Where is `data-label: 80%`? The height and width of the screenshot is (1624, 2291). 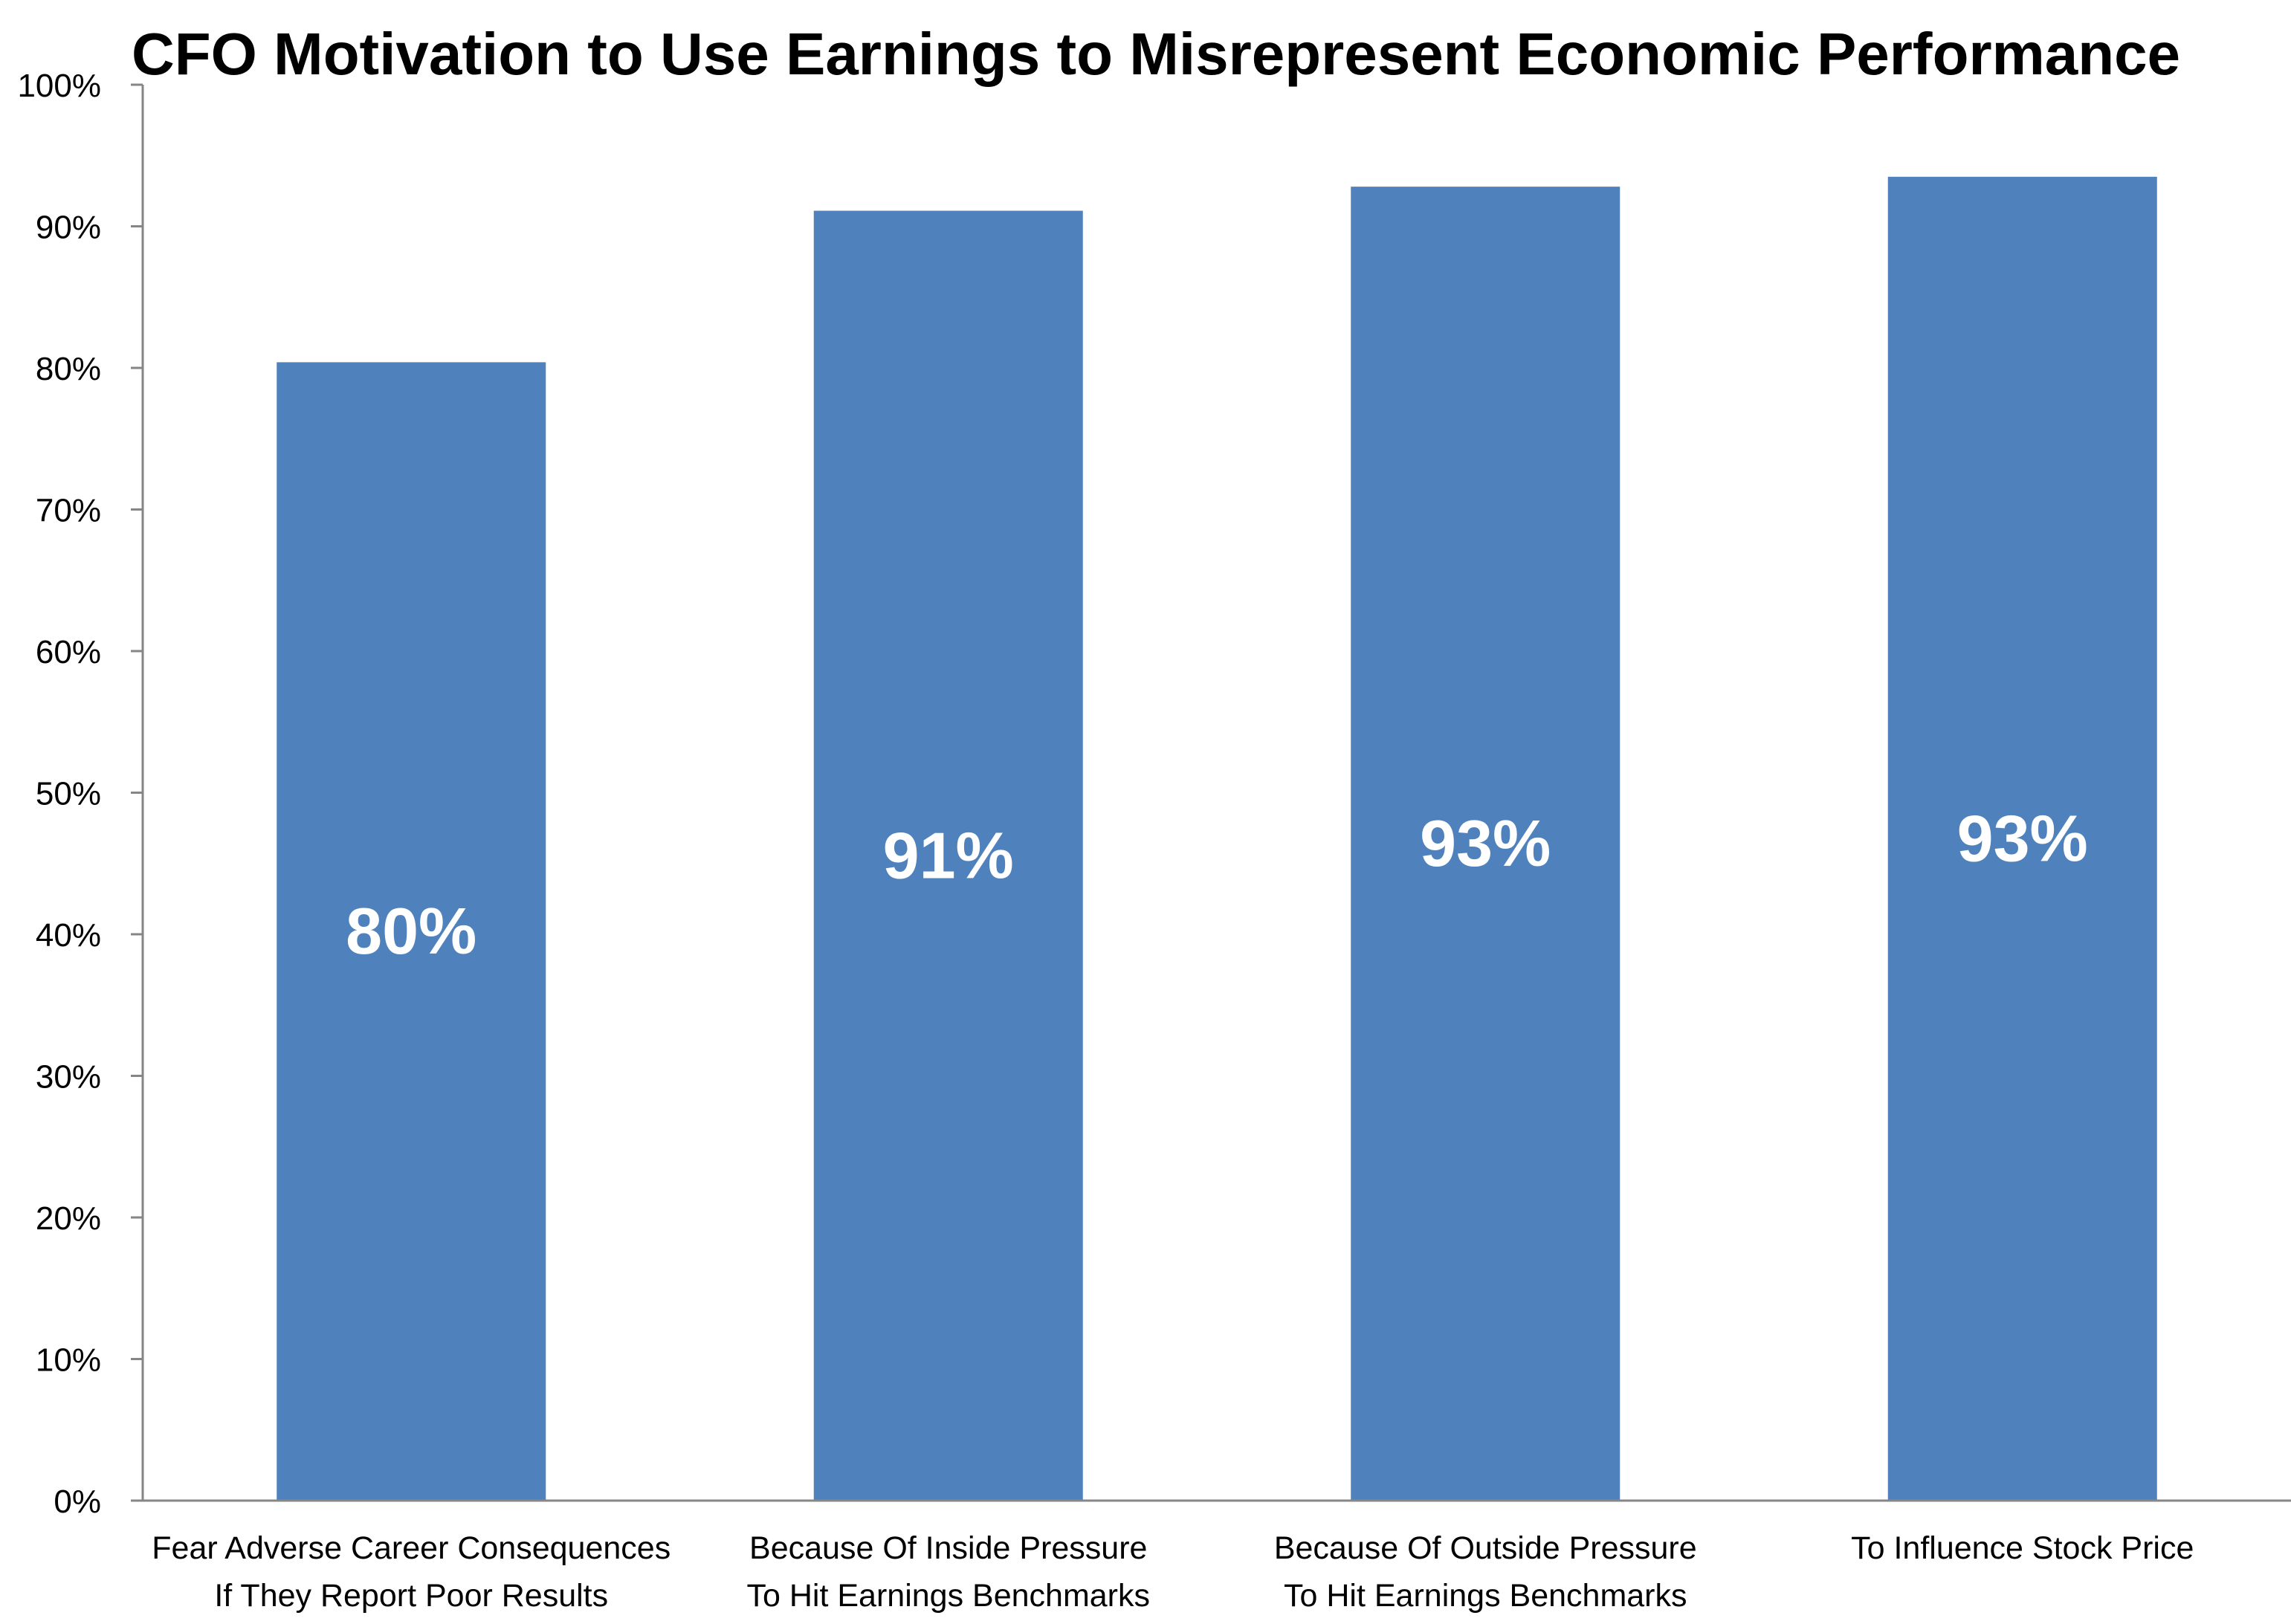
data-label: 80% is located at coordinates (411, 931).